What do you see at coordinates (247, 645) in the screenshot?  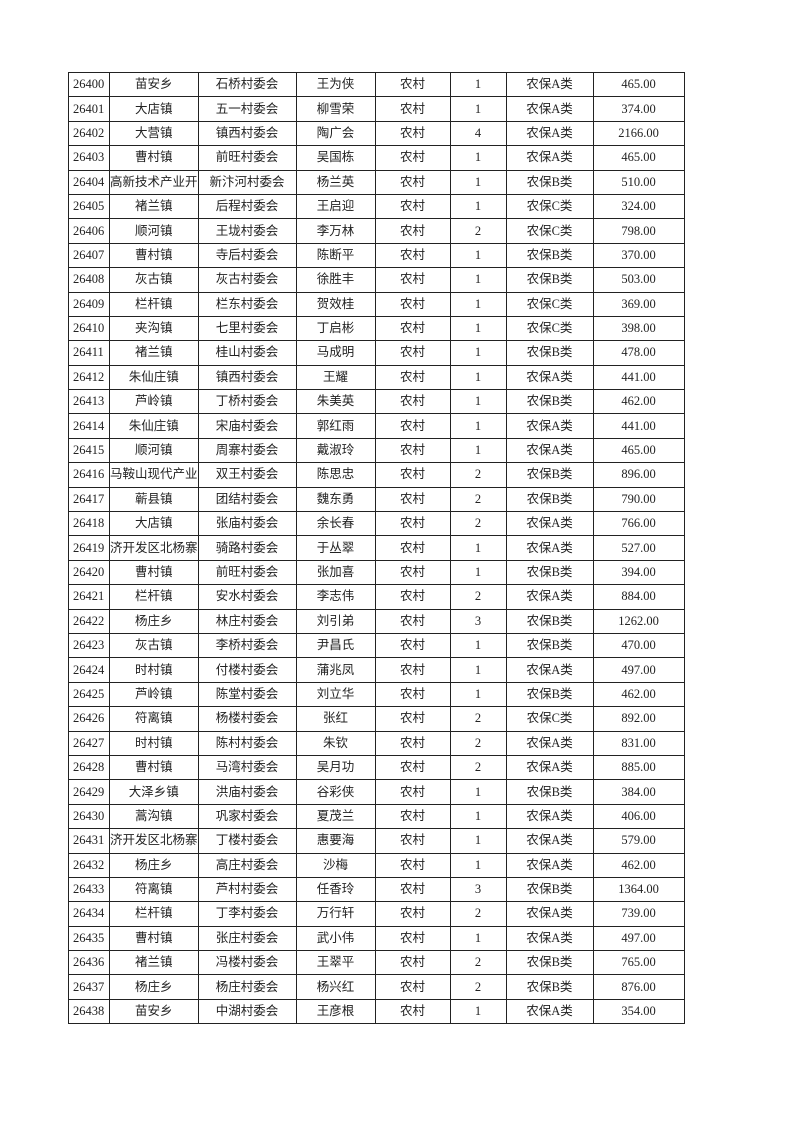 I see `village-committee-cell: 李桥村委会` at bounding box center [247, 645].